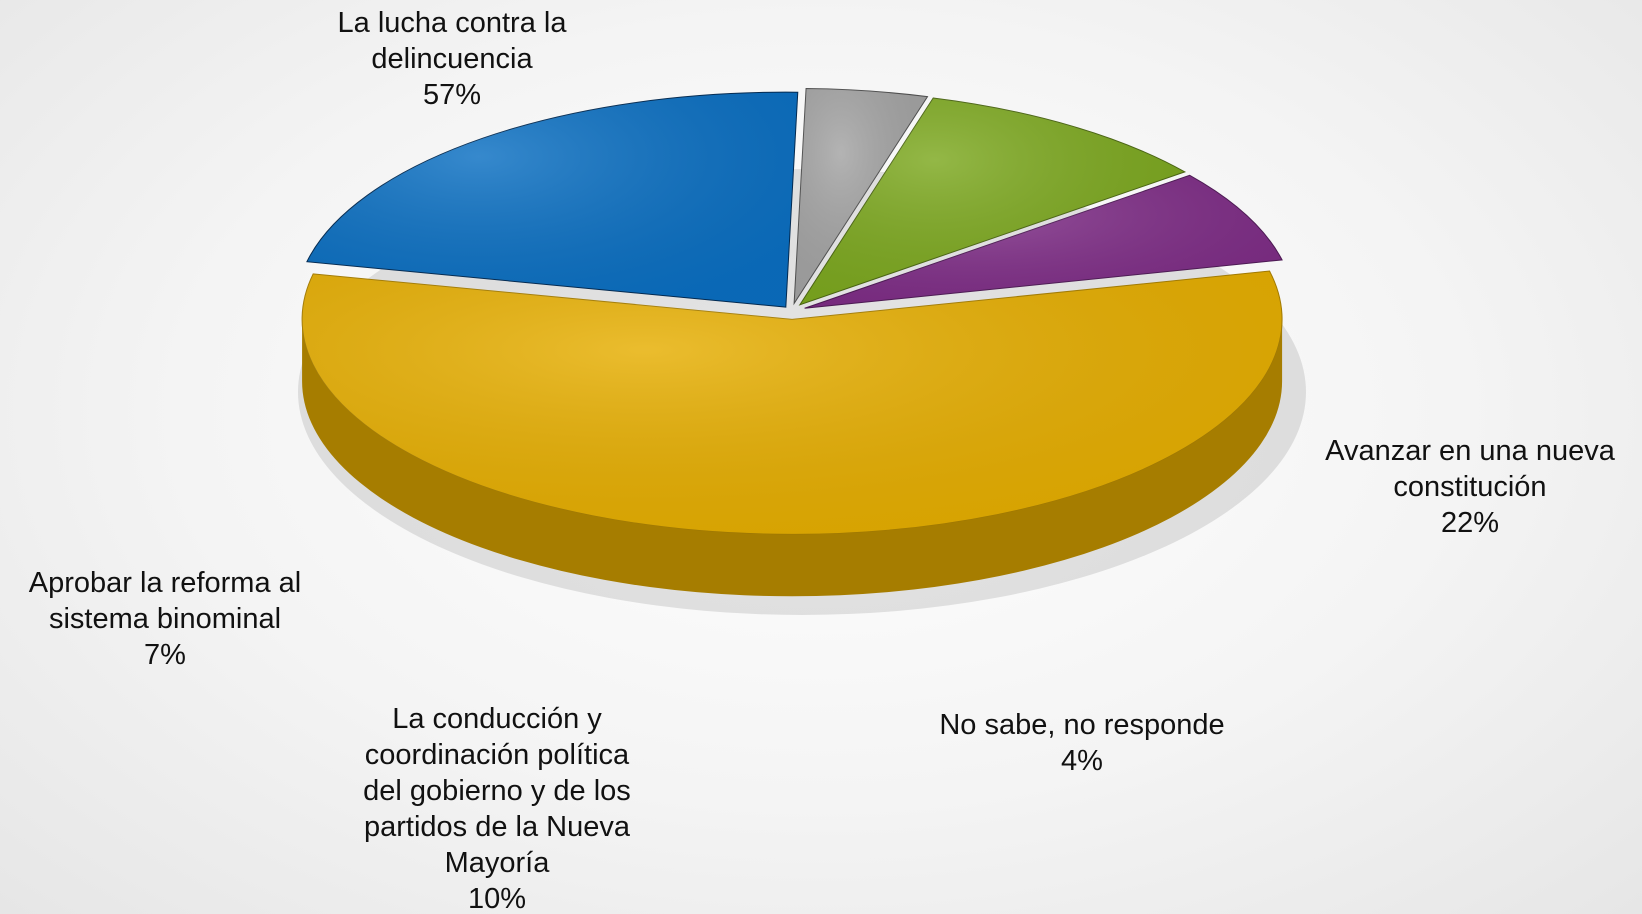  Describe the element at coordinates (1081, 743) in the screenshot. I see `data-label-nsnr: No sabe, no responde 4%` at that location.